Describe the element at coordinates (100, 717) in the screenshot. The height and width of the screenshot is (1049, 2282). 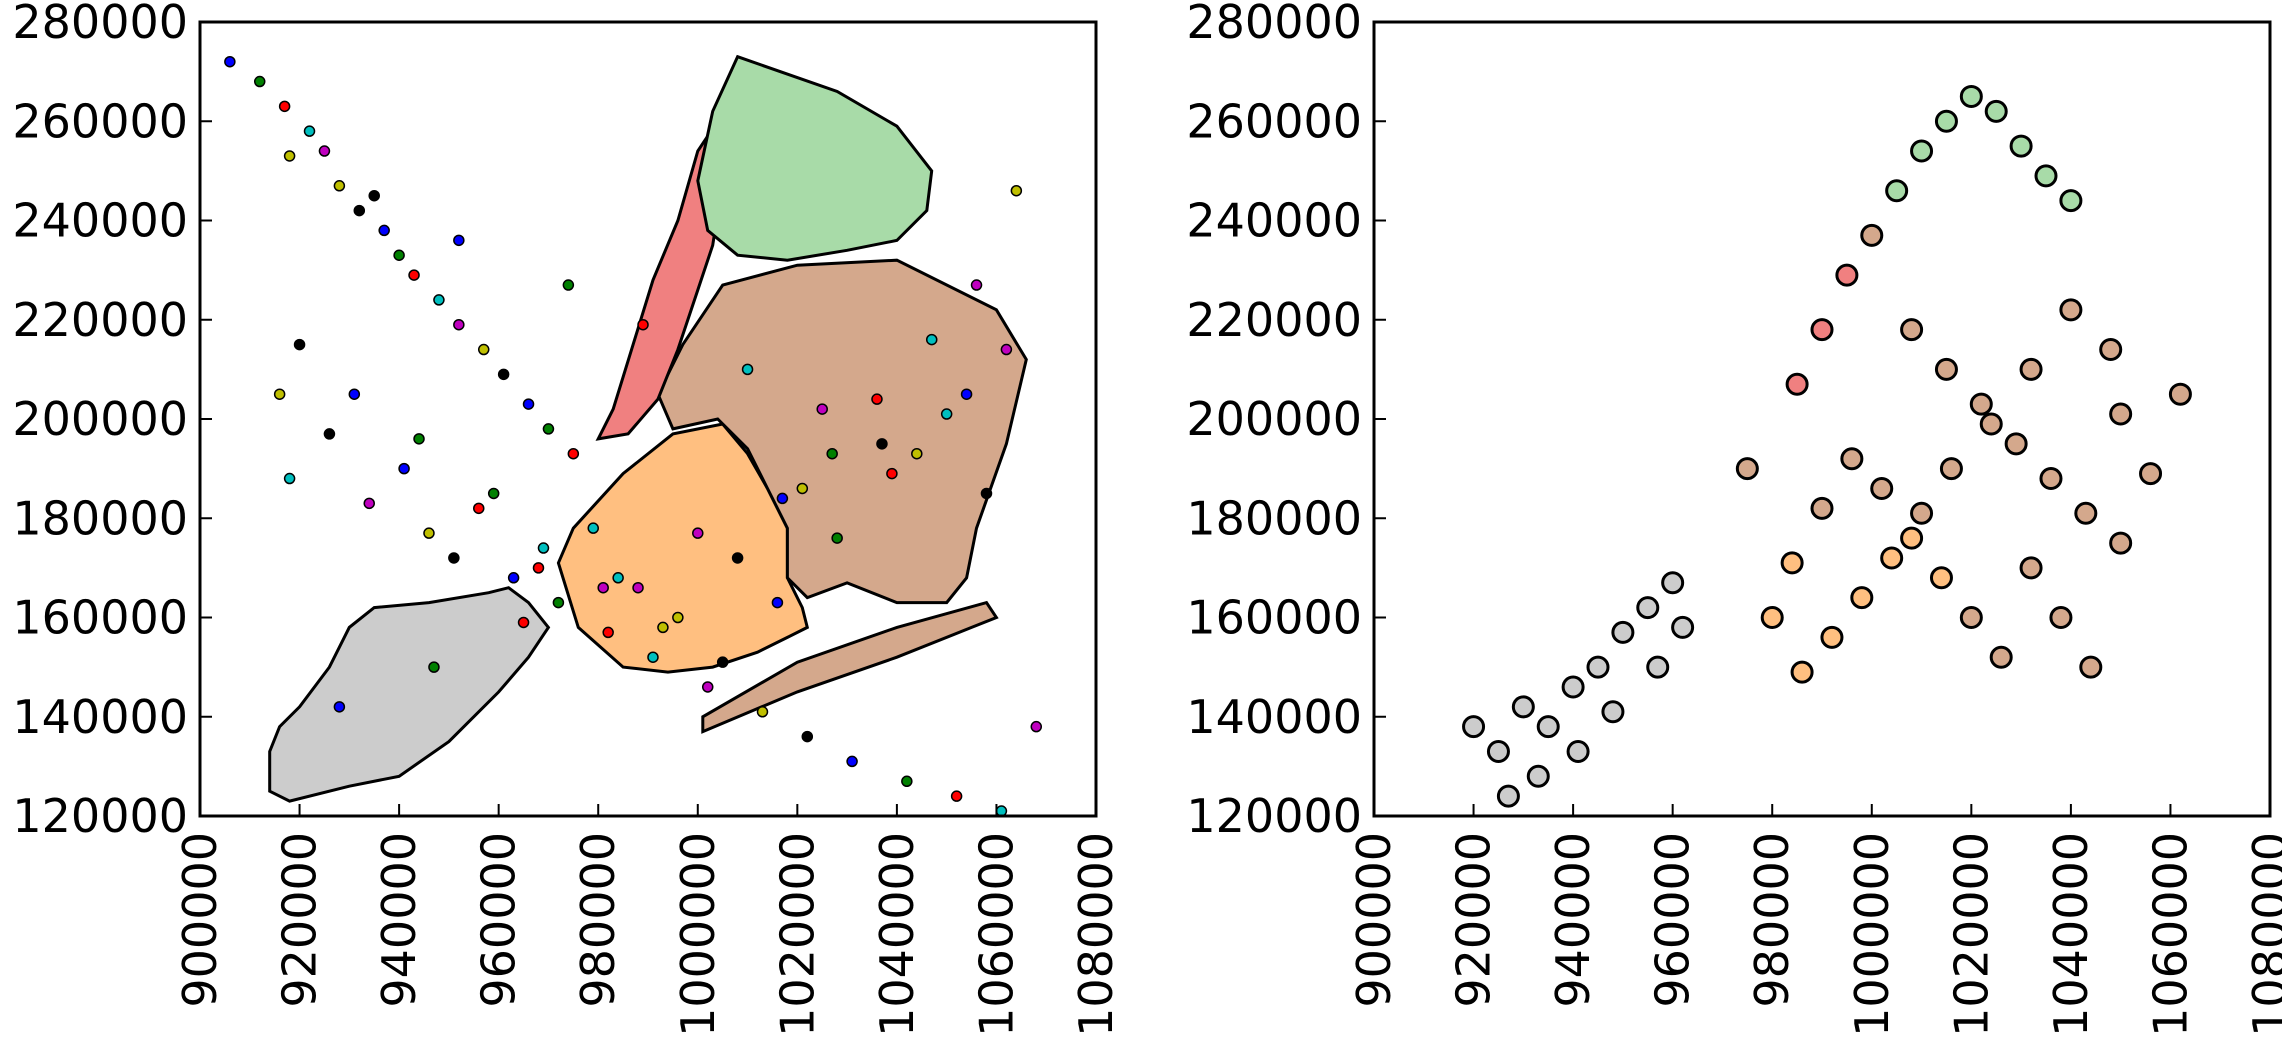
I see `left-y-tick-label: 140000` at that location.